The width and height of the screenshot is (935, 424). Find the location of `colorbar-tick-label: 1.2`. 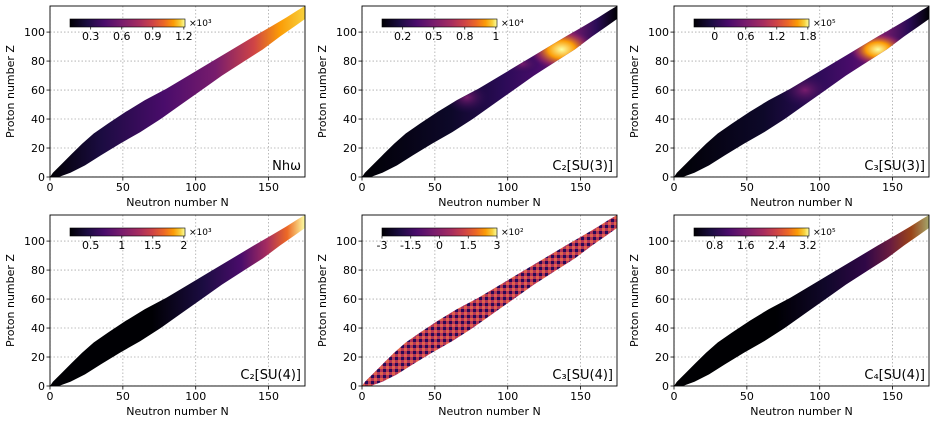

colorbar-tick-label: 1.2 is located at coordinates (184, 36).